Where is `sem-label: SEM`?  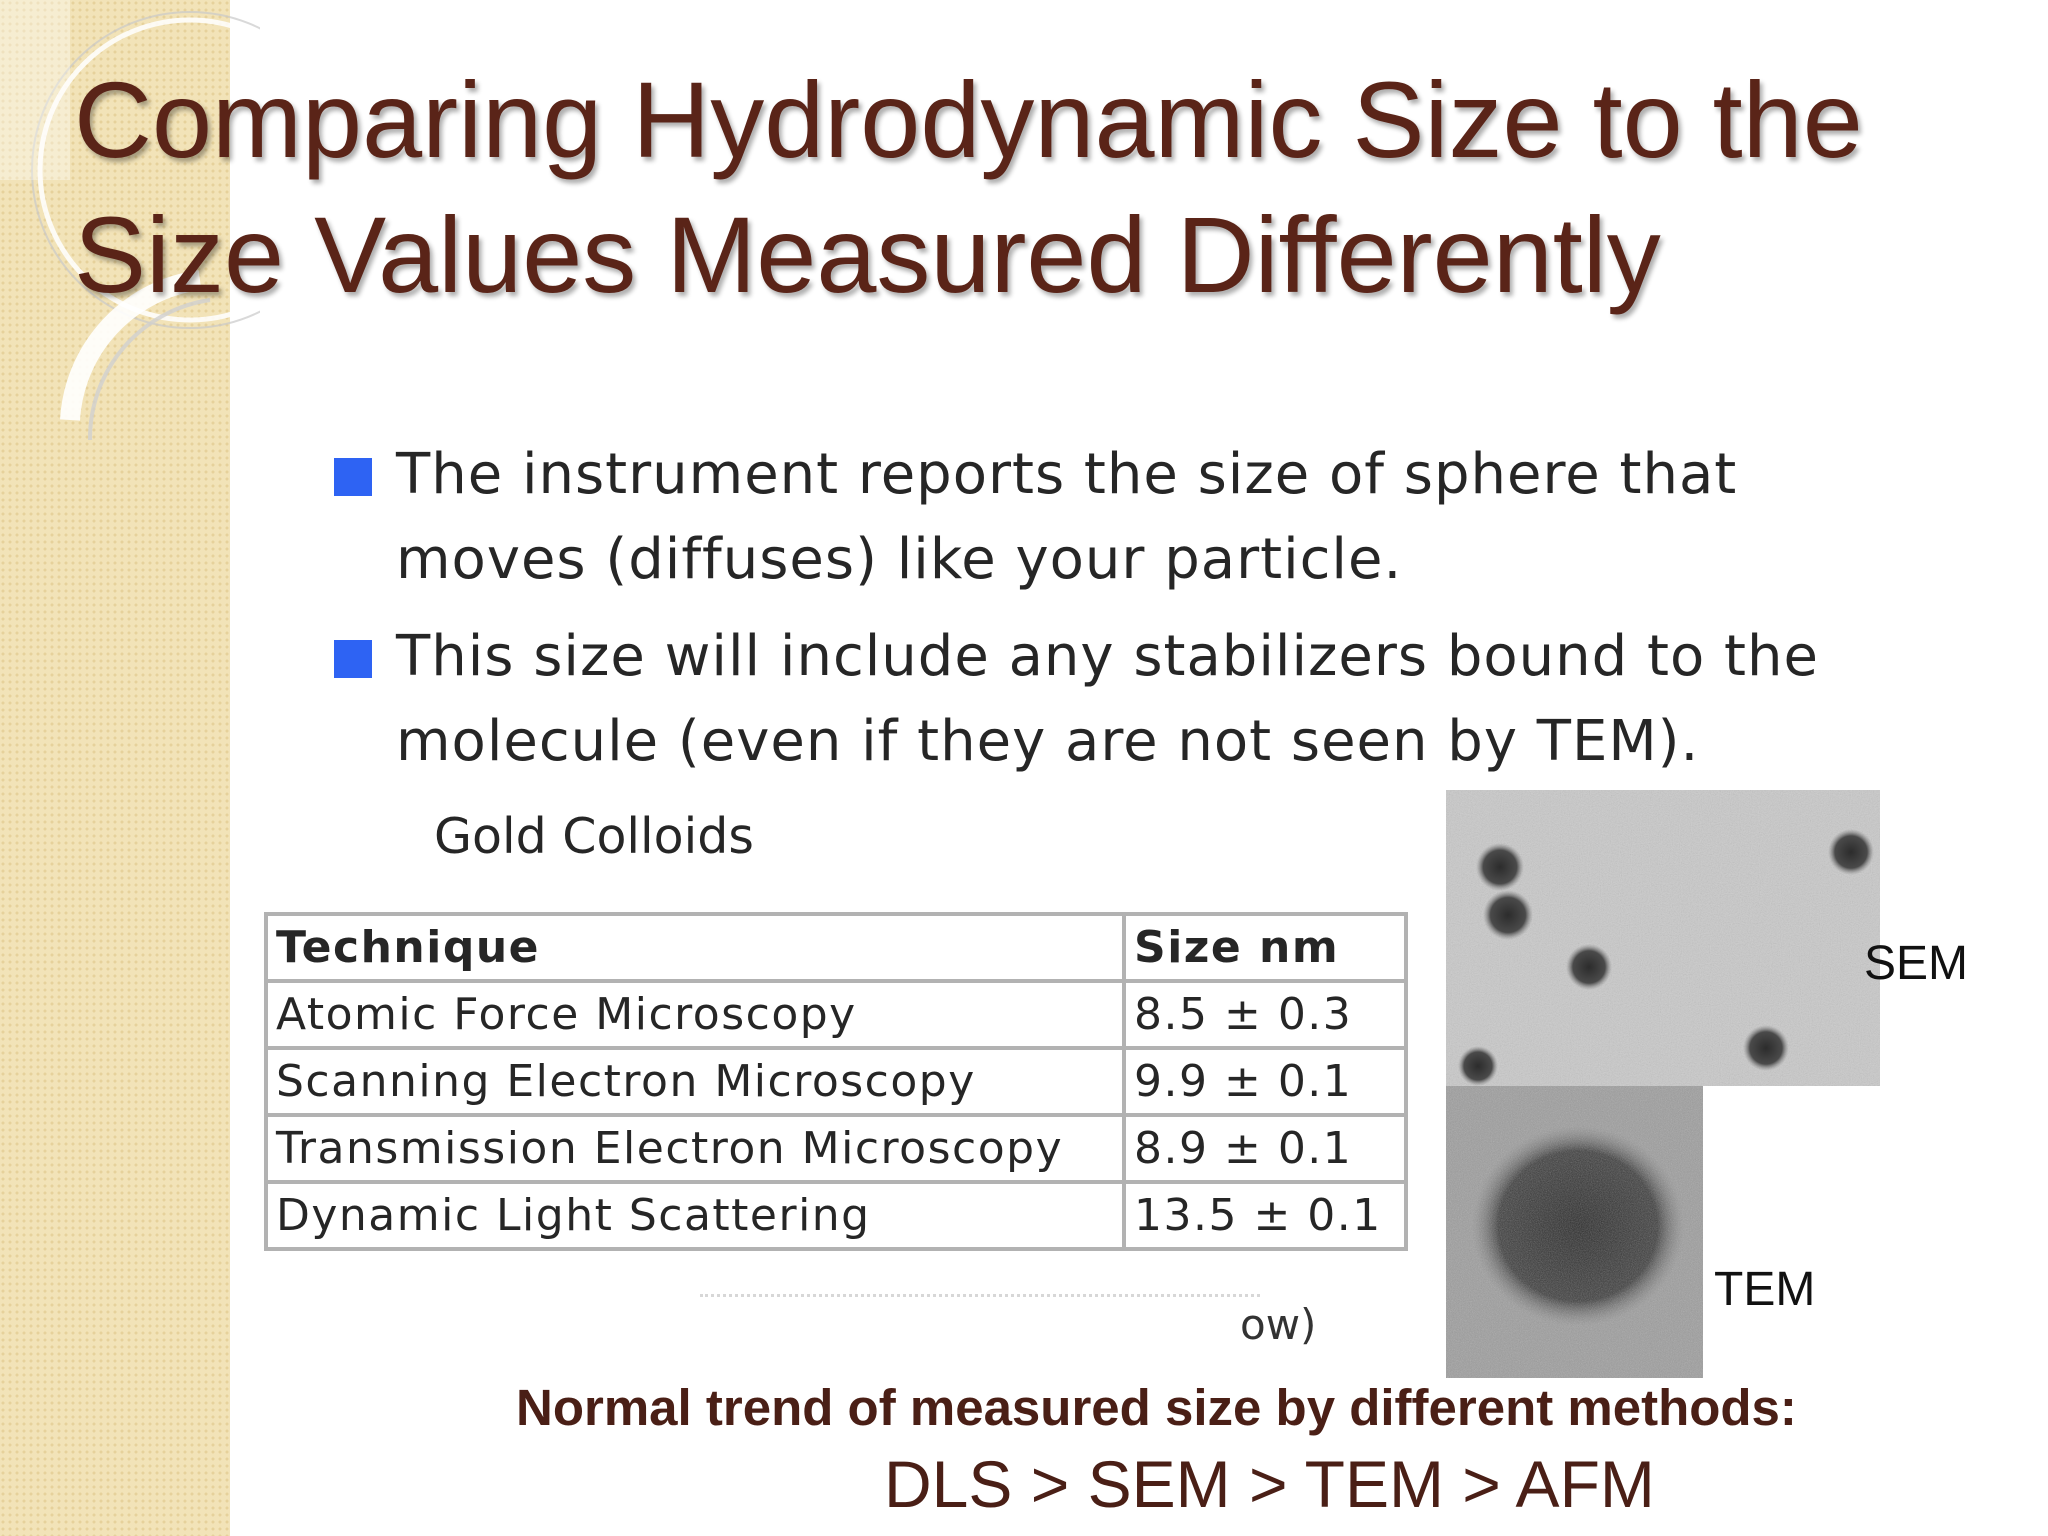
sem-label: SEM is located at coordinates (1916, 963).